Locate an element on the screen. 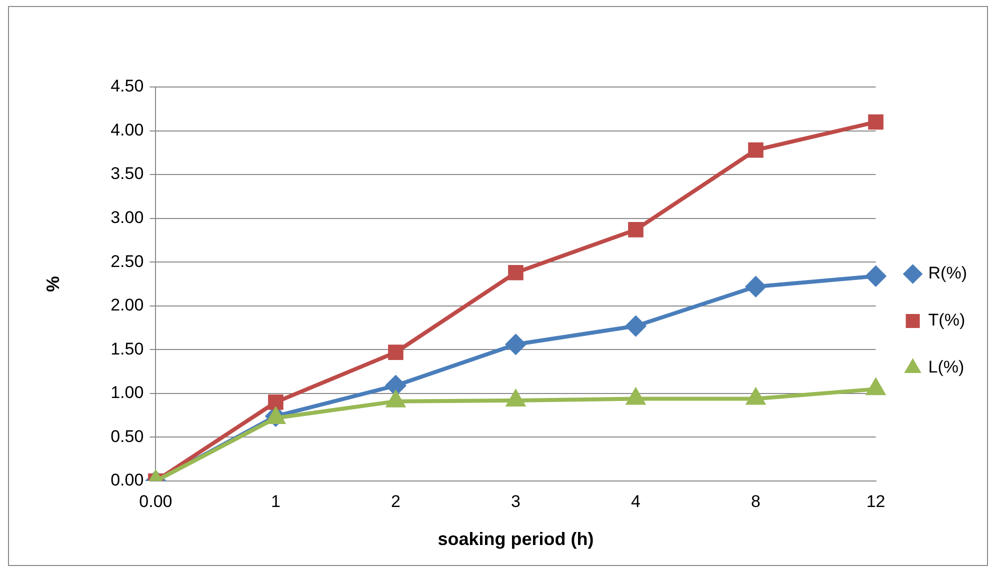 This screenshot has height=573, width=997. y-tick-label: 3.50 is located at coordinates (127, 174).